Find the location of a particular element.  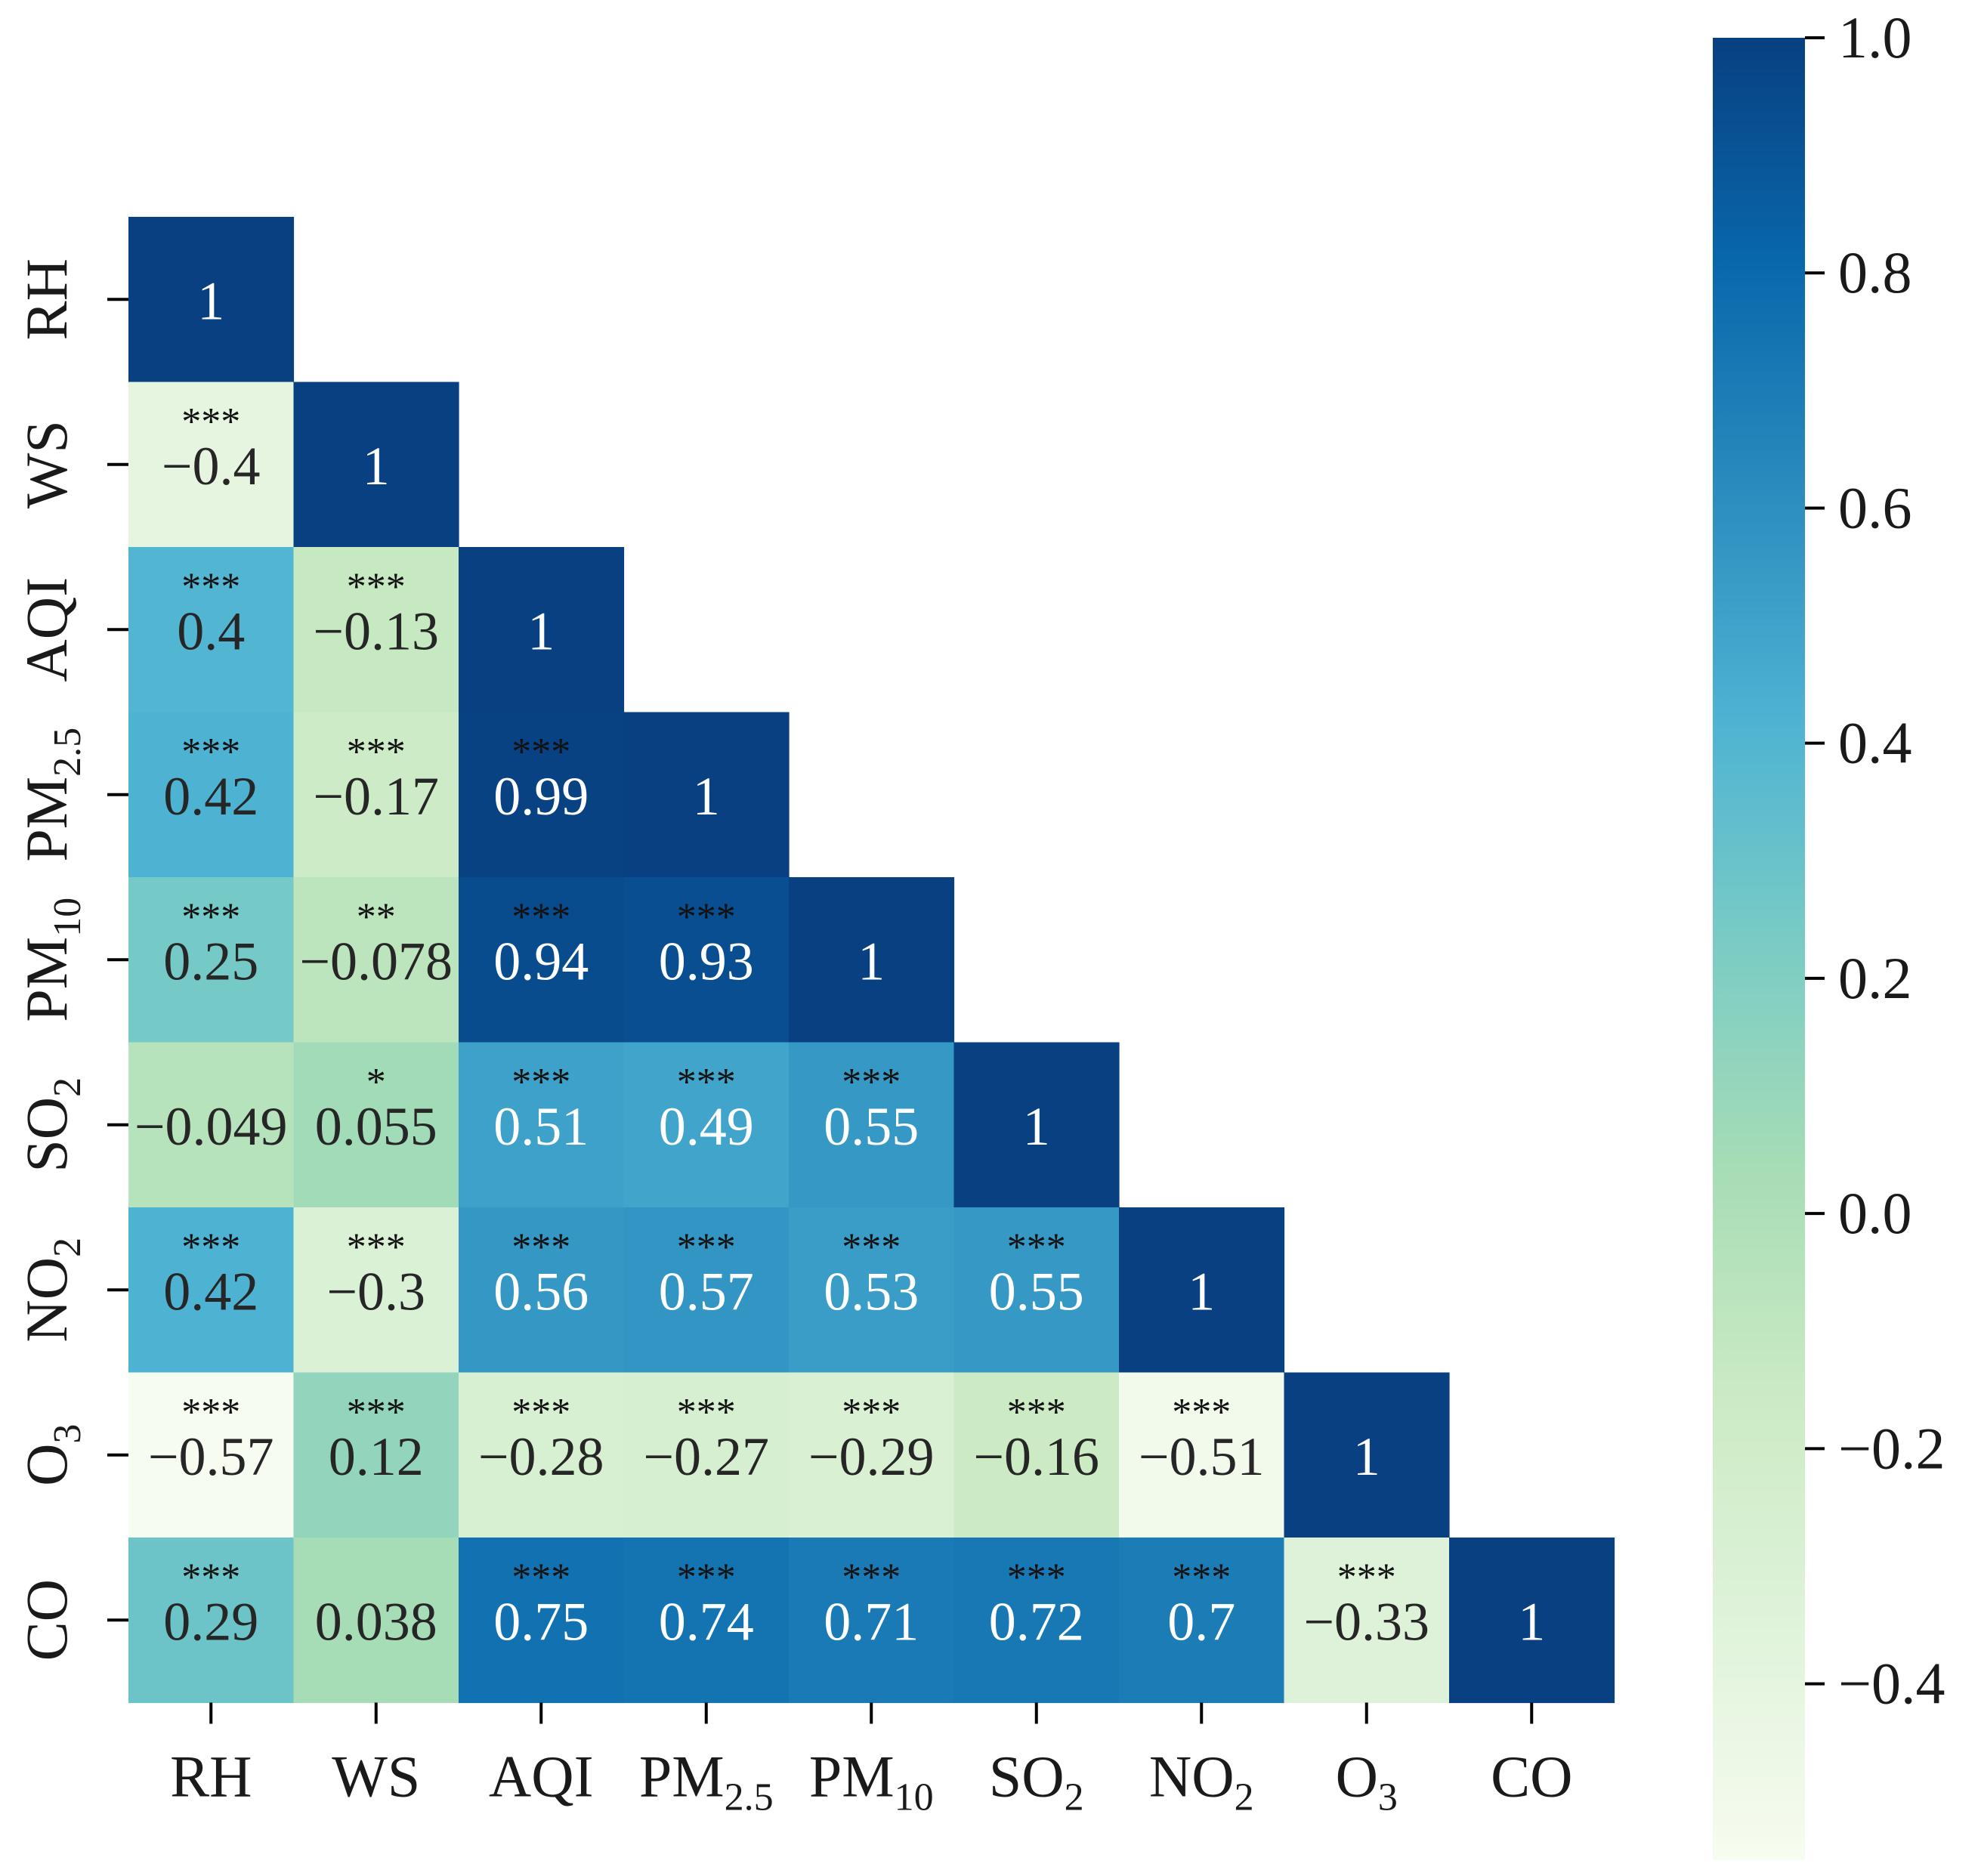

cell-value-label: −0.13 is located at coordinates (376, 631).